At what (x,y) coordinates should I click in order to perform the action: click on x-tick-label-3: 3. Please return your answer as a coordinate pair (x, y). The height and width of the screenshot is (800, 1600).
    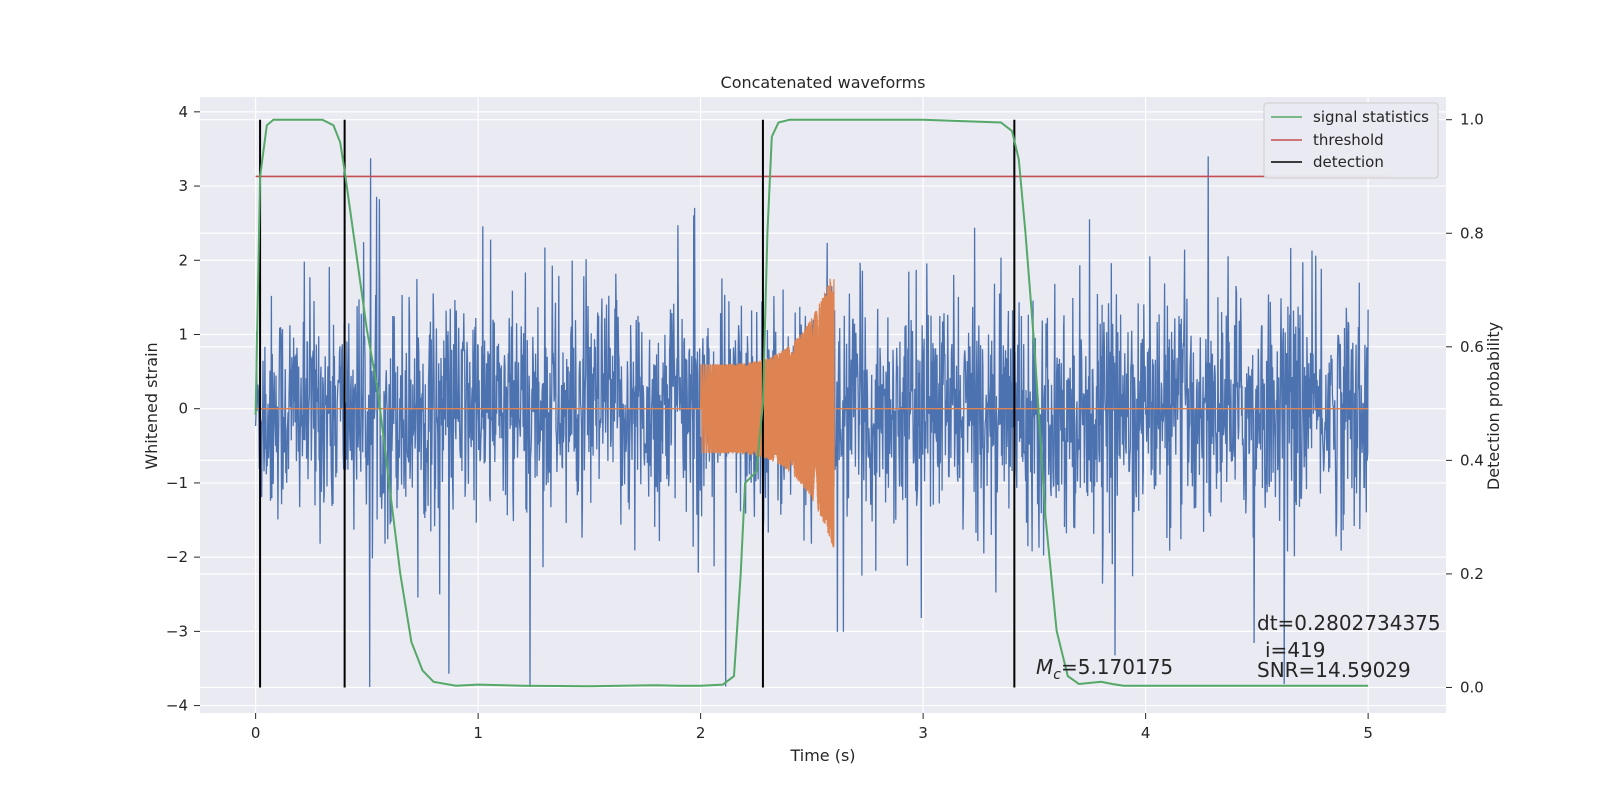
    Looking at the image, I should click on (923, 733).